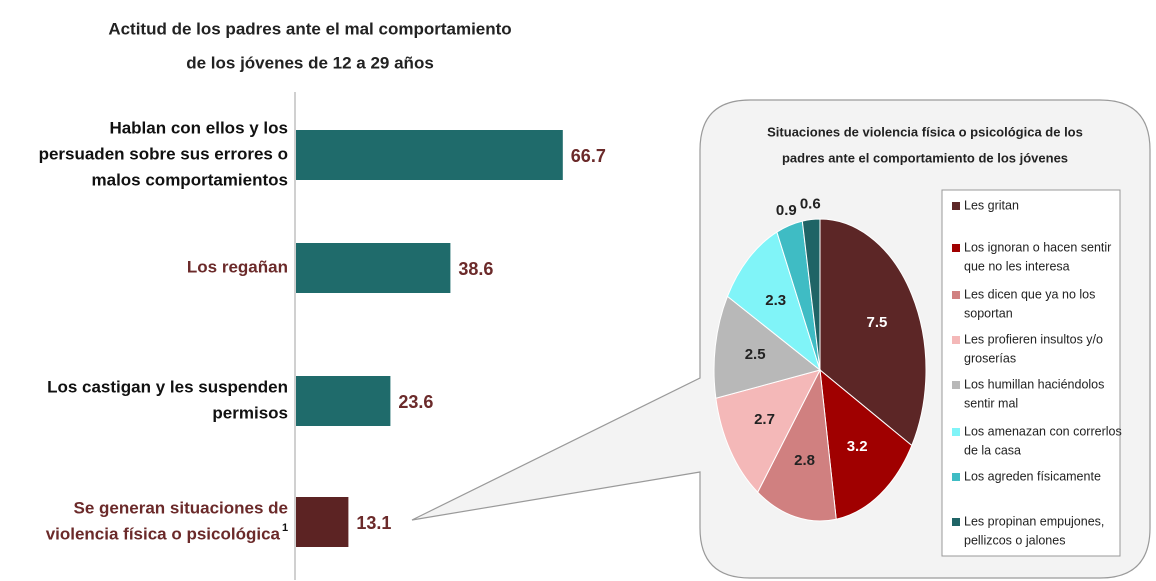 The image size is (1156, 581). Describe the element at coordinates (167, 386) in the screenshot. I see `category-label: Los castigan y les suspenden` at that location.